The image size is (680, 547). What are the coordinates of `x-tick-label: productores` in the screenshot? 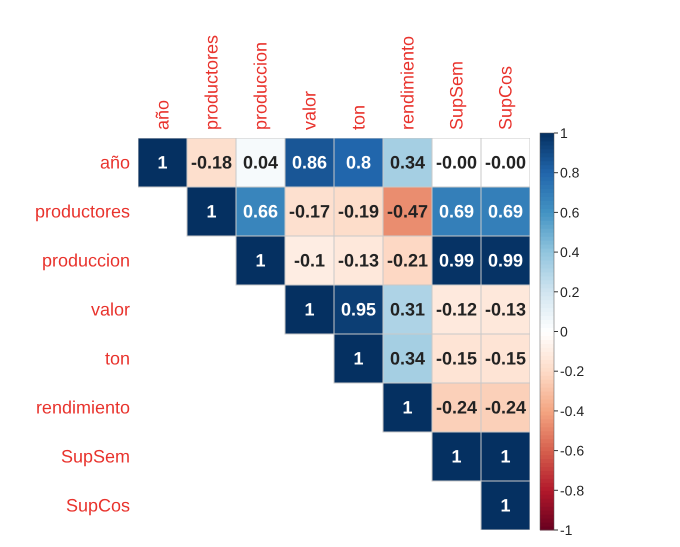 It's located at (212, 82).